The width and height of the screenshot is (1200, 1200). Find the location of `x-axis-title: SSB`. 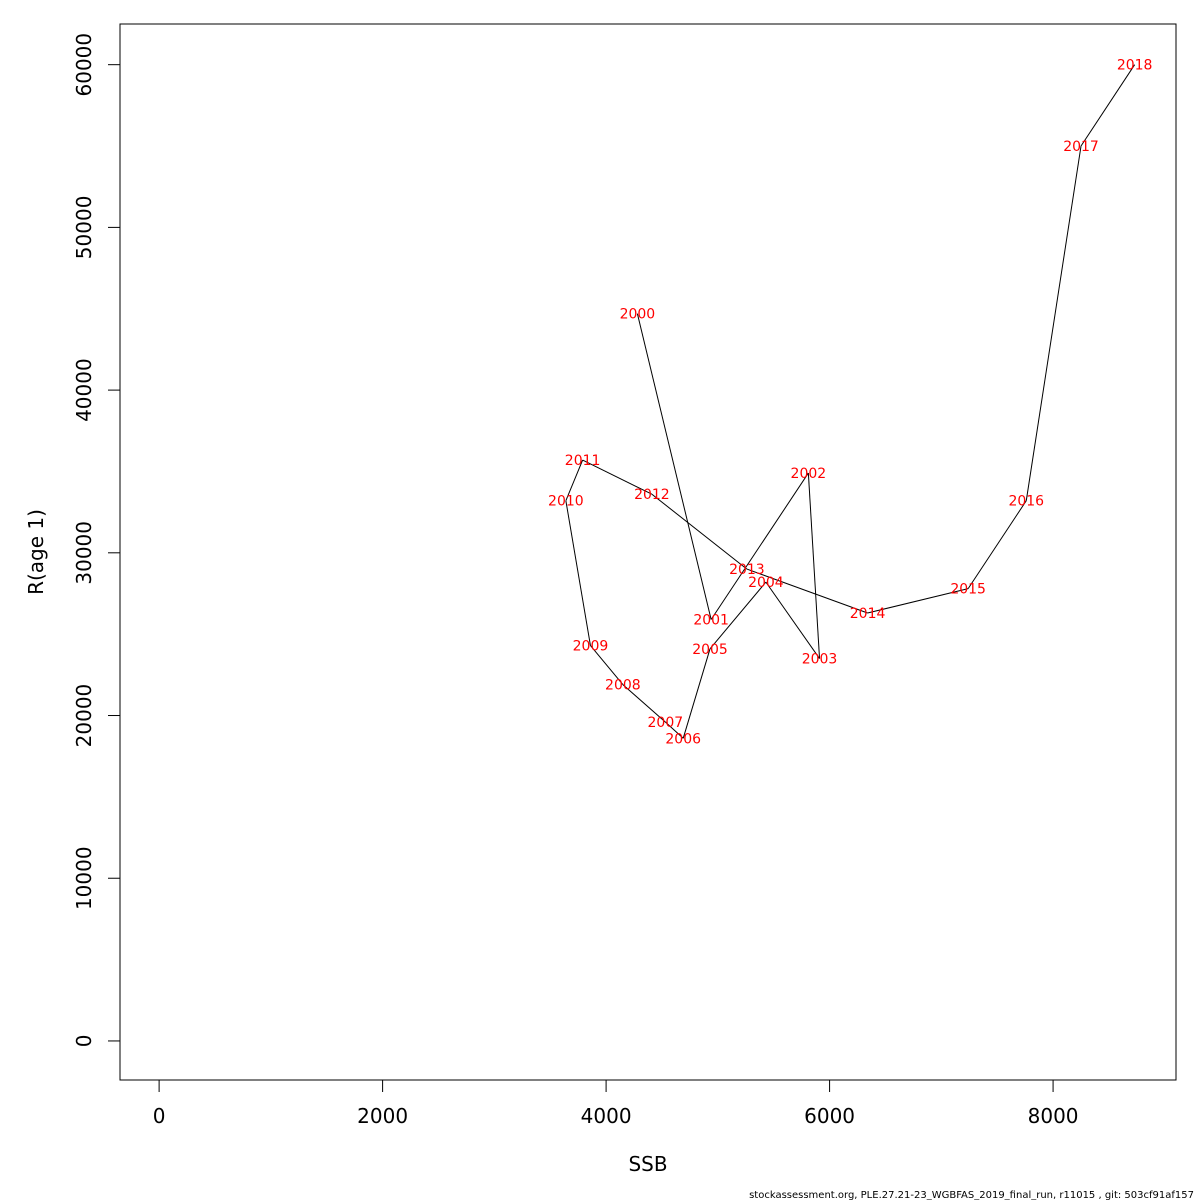

x-axis-title: SSB is located at coordinates (647, 1164).